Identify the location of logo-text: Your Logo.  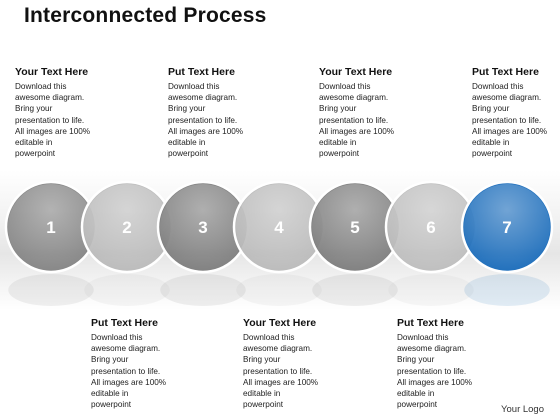
(522, 409).